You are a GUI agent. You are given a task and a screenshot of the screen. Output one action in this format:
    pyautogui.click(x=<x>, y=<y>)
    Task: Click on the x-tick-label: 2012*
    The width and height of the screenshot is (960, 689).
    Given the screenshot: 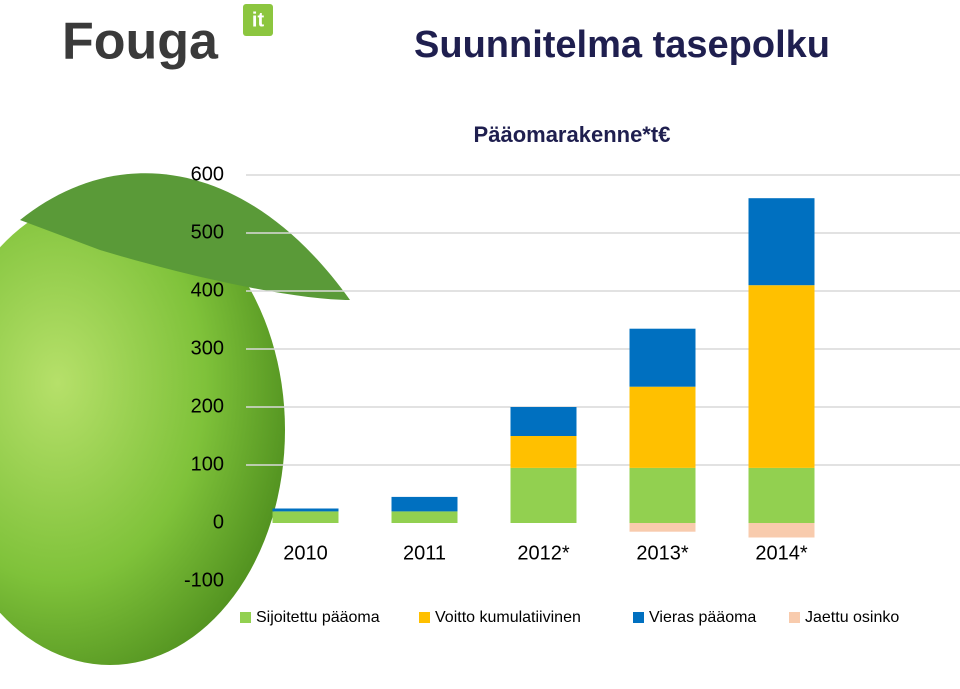 What is the action you would take?
    pyautogui.click(x=543, y=553)
    